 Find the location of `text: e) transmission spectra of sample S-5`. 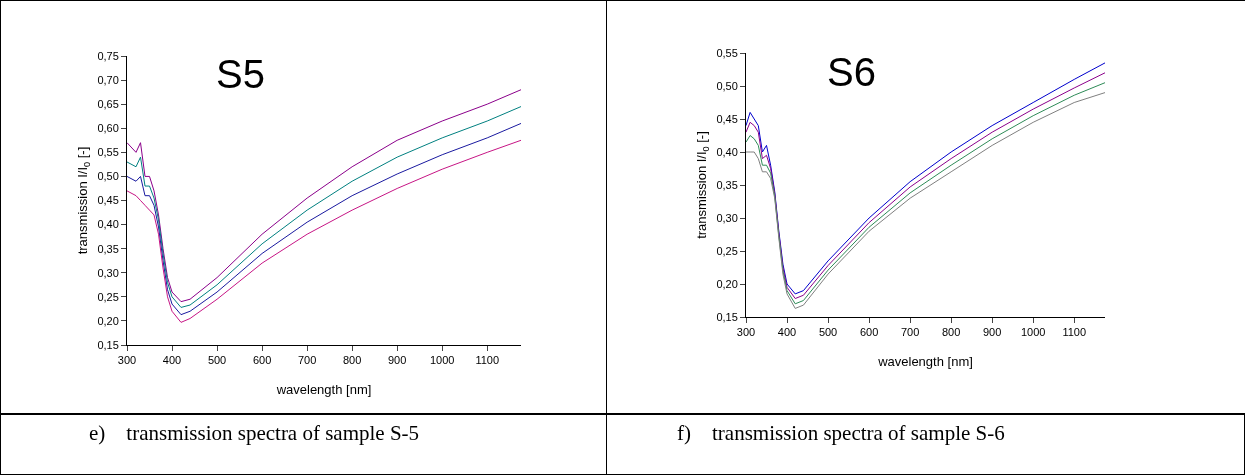

text: e) transmission spectra of sample S-5 is located at coordinates (254, 433).